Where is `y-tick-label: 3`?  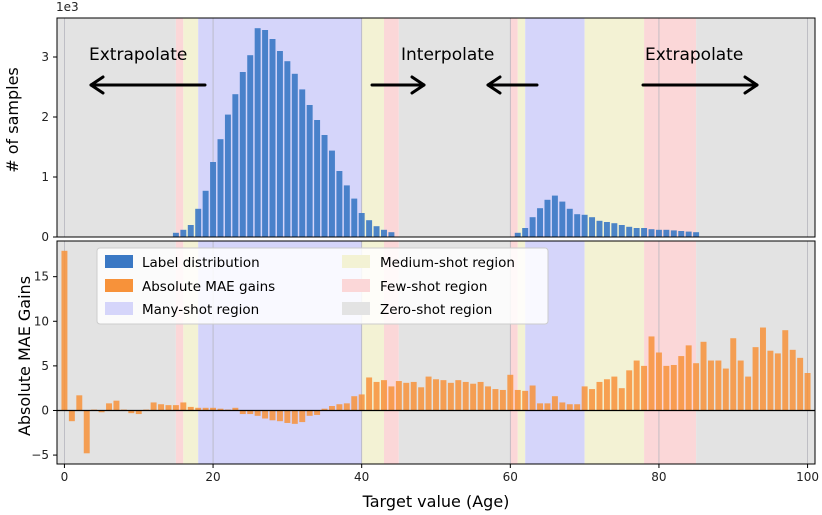
y-tick-label: 3 is located at coordinates (45, 57).